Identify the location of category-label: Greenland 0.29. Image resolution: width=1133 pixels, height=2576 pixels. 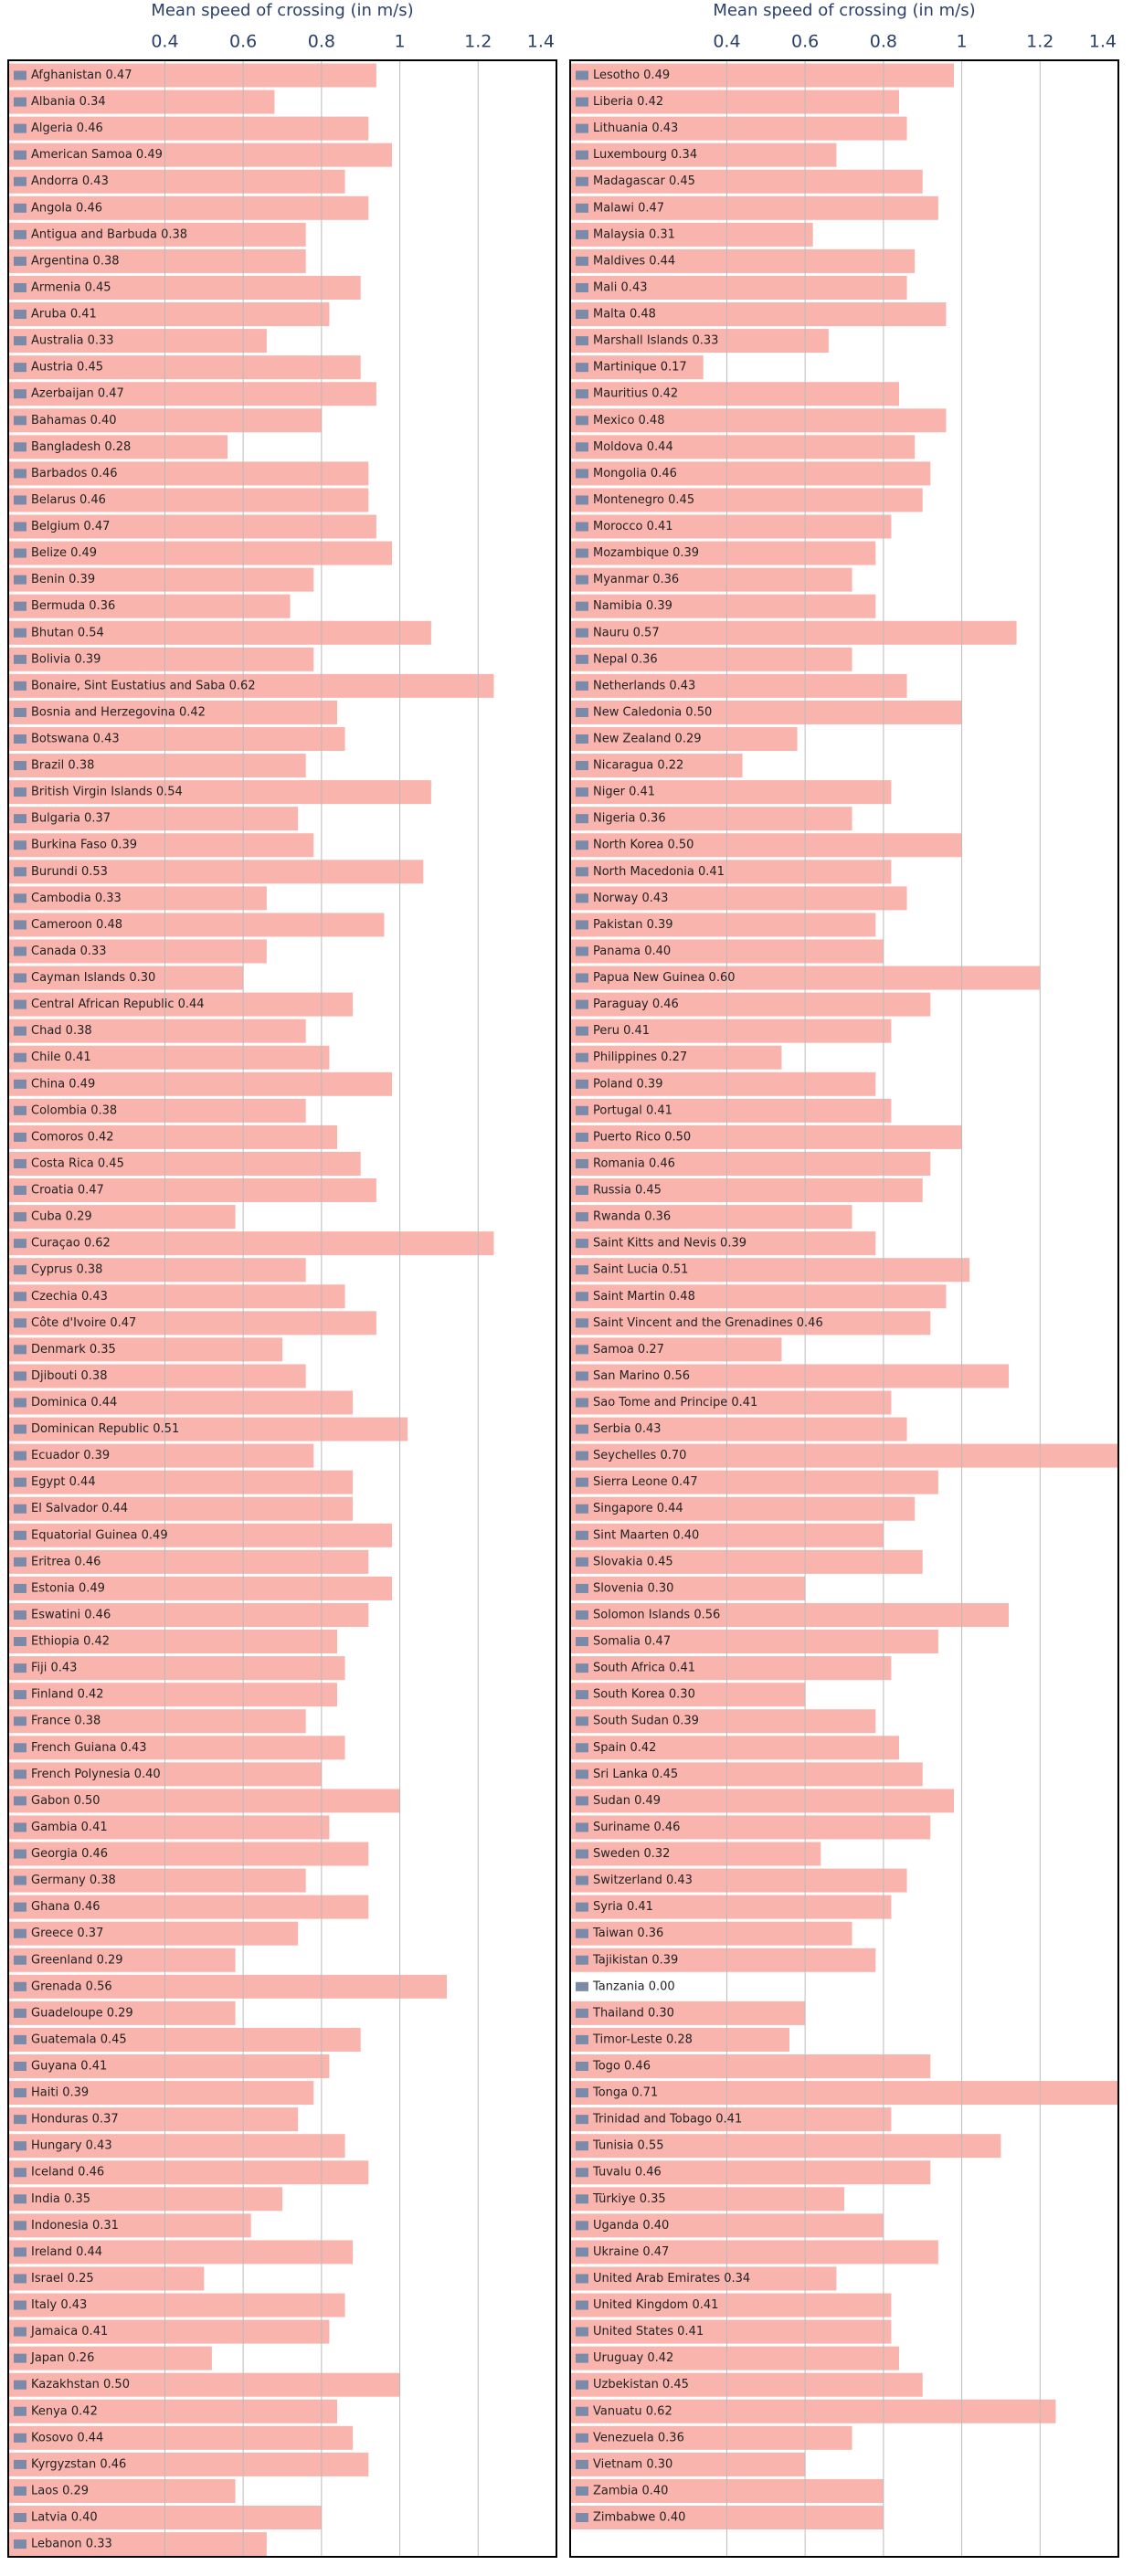
(77, 1960).